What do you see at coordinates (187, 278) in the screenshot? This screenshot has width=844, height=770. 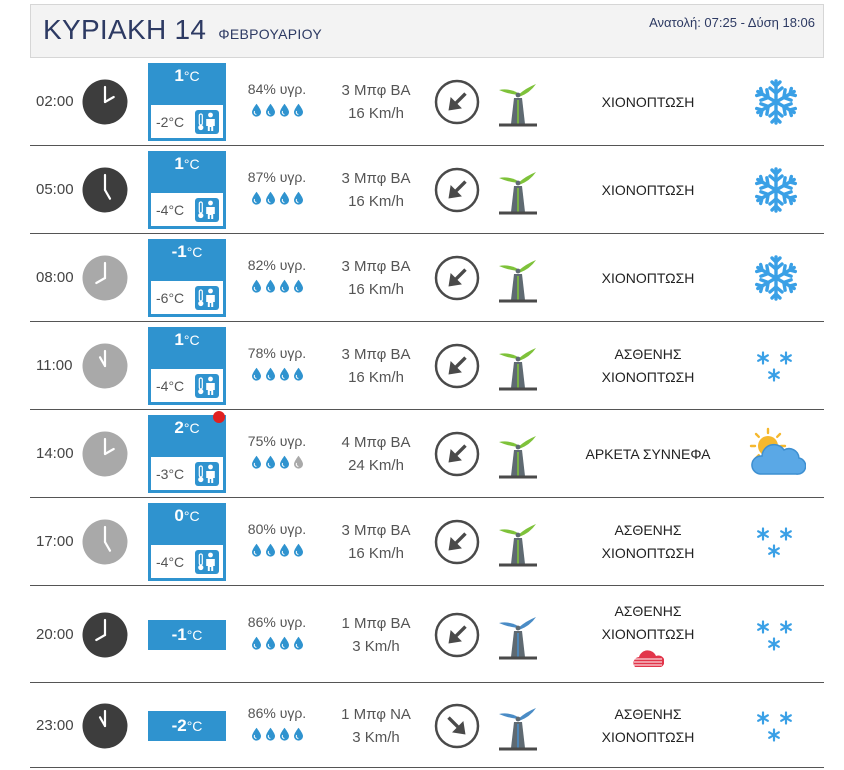 I see `temperature-box: -1°C -6°C` at bounding box center [187, 278].